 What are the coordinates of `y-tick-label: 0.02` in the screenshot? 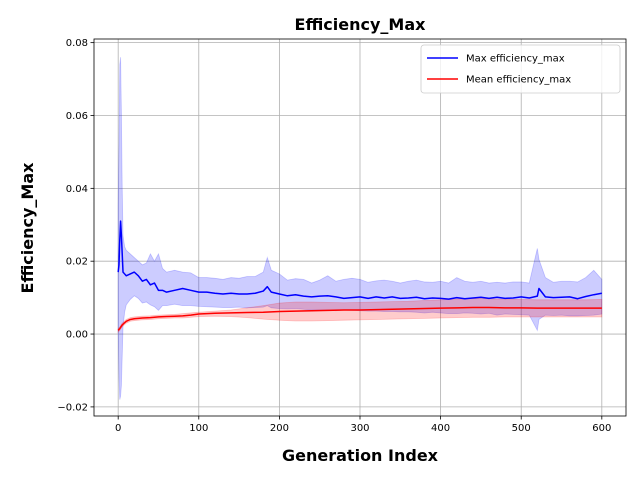 It's located at (77, 262).